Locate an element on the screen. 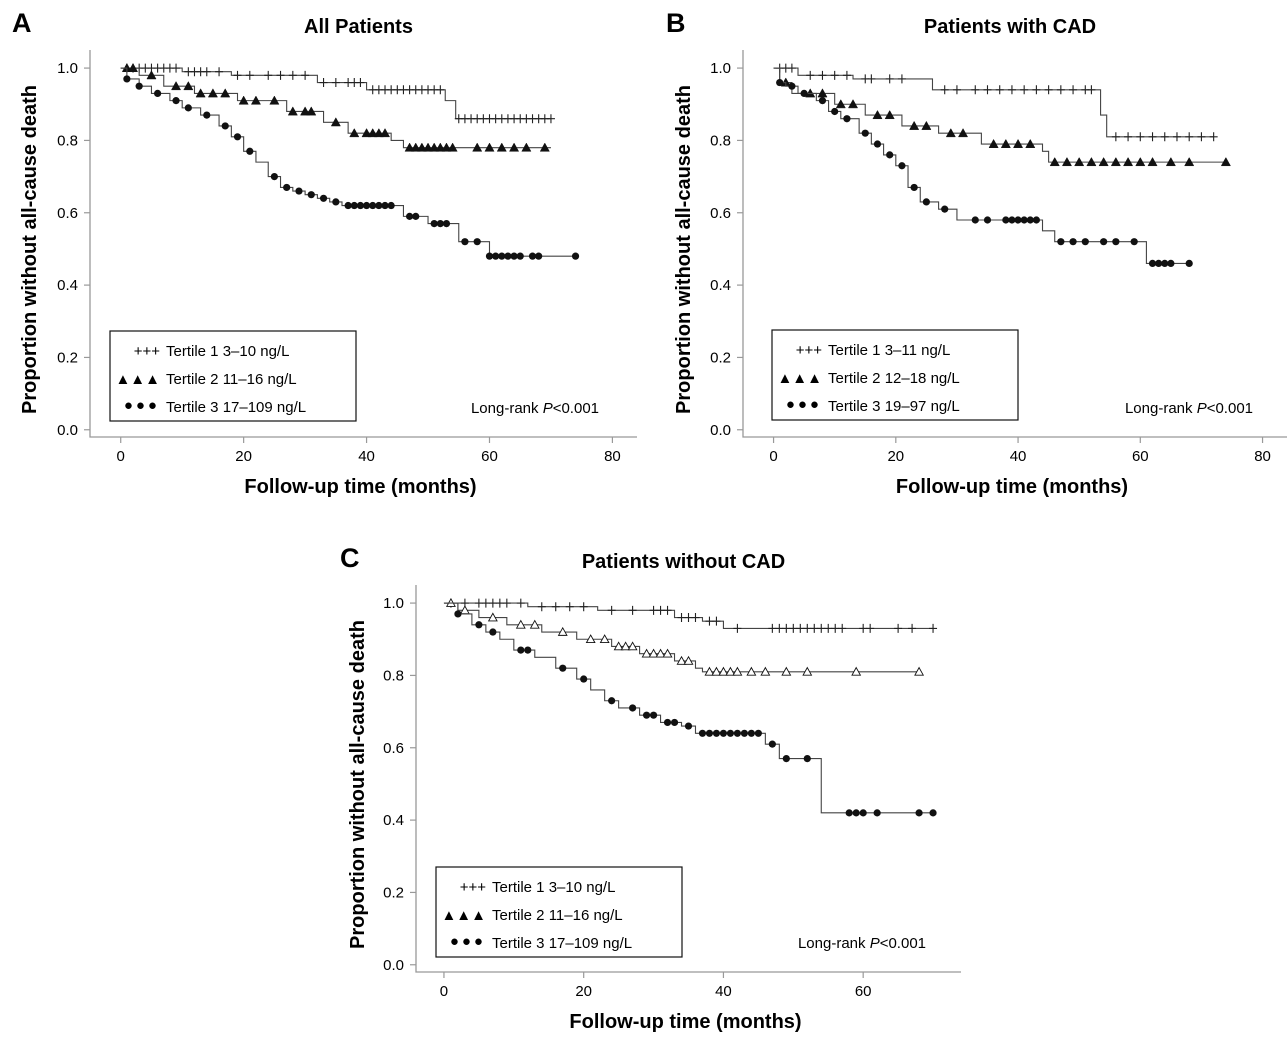 The height and width of the screenshot is (1048, 1287). x-tick-label: 20 is located at coordinates (243, 456).